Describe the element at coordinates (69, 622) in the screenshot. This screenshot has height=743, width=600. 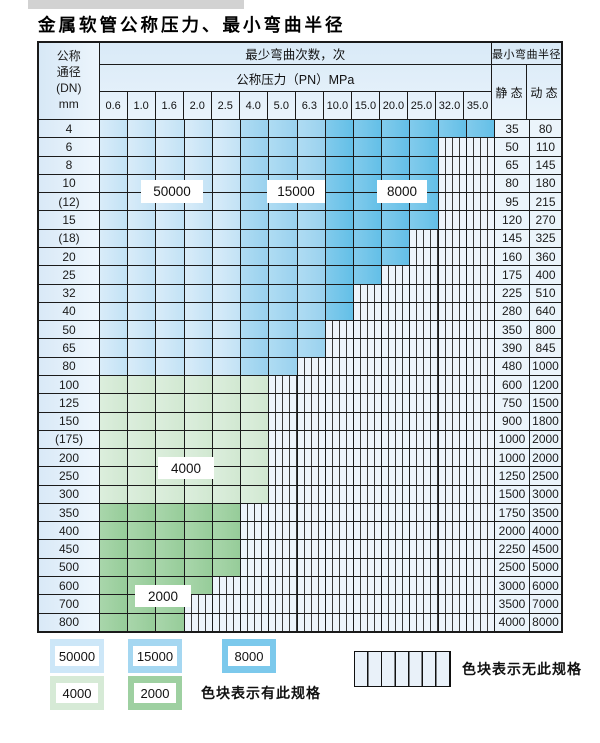
I see `dn-cell: 800` at that location.